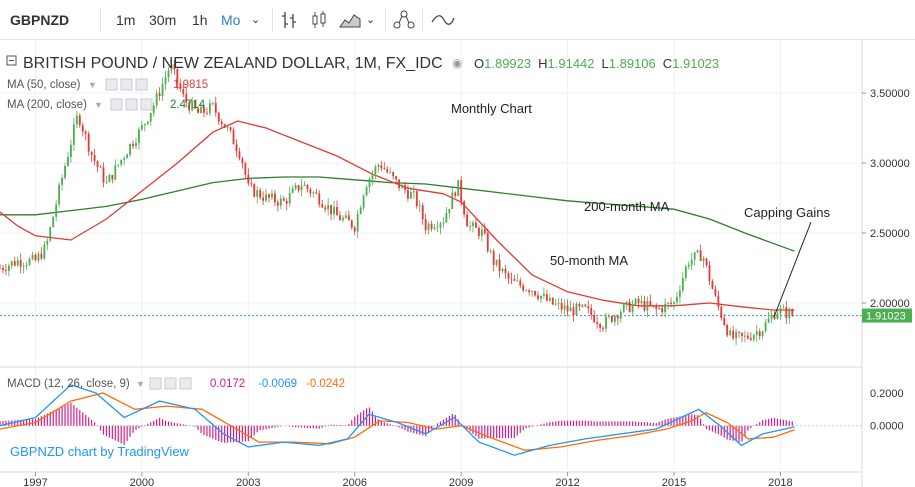 This screenshot has width=915, height=487. What do you see at coordinates (443, 30) in the screenshot?
I see `compare-icon` at bounding box center [443, 30].